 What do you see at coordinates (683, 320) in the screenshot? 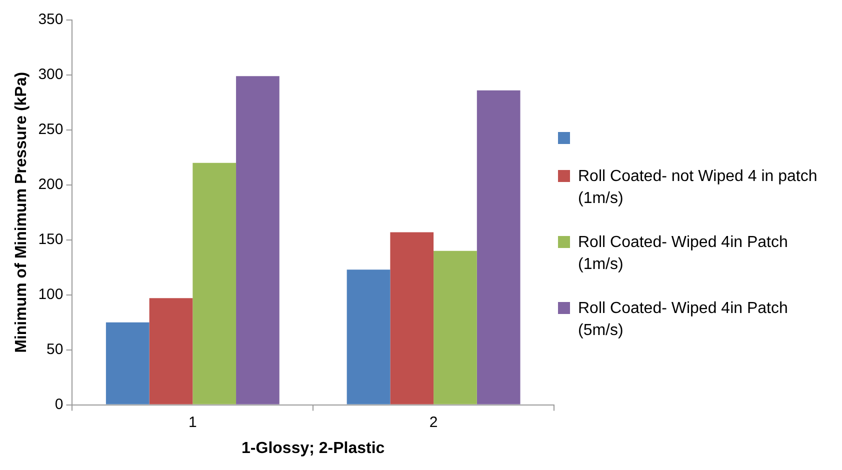
I see `legend-label: Roll Coated- Wiped 4in Patch (5m/s)` at bounding box center [683, 320].